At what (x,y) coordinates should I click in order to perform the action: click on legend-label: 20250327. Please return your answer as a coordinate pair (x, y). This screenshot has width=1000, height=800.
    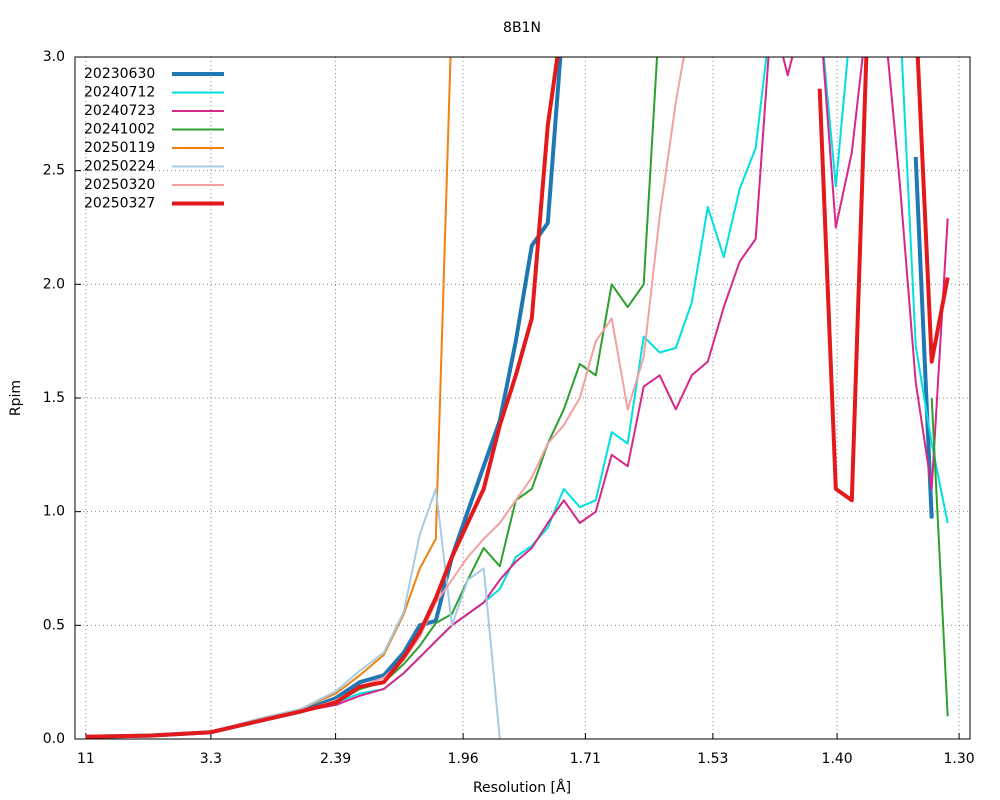
    Looking at the image, I should click on (119, 204).